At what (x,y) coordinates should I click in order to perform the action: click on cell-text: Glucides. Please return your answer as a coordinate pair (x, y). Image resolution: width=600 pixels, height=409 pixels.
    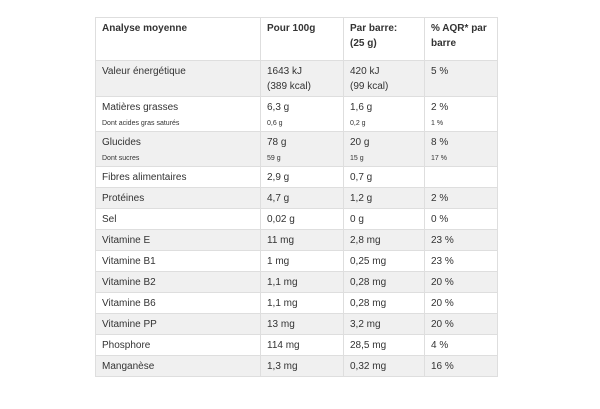
    Looking at the image, I should click on (121, 142).